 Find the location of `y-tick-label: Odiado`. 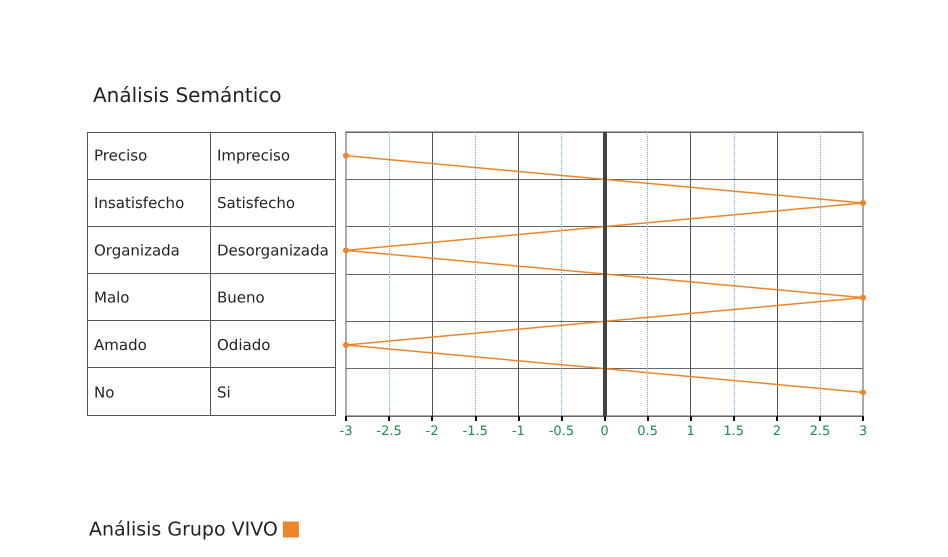

y-tick-label: Odiado is located at coordinates (243, 345).